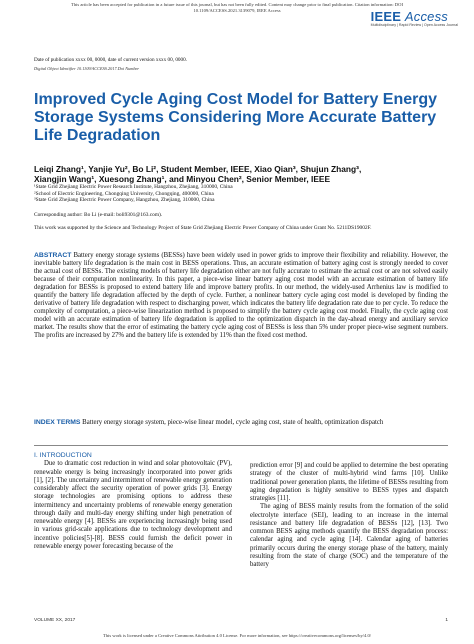 The height and width of the screenshot is (644, 474). Describe the element at coordinates (53, 255) in the screenshot. I see `abstract-label: ABSTRACT` at that location.